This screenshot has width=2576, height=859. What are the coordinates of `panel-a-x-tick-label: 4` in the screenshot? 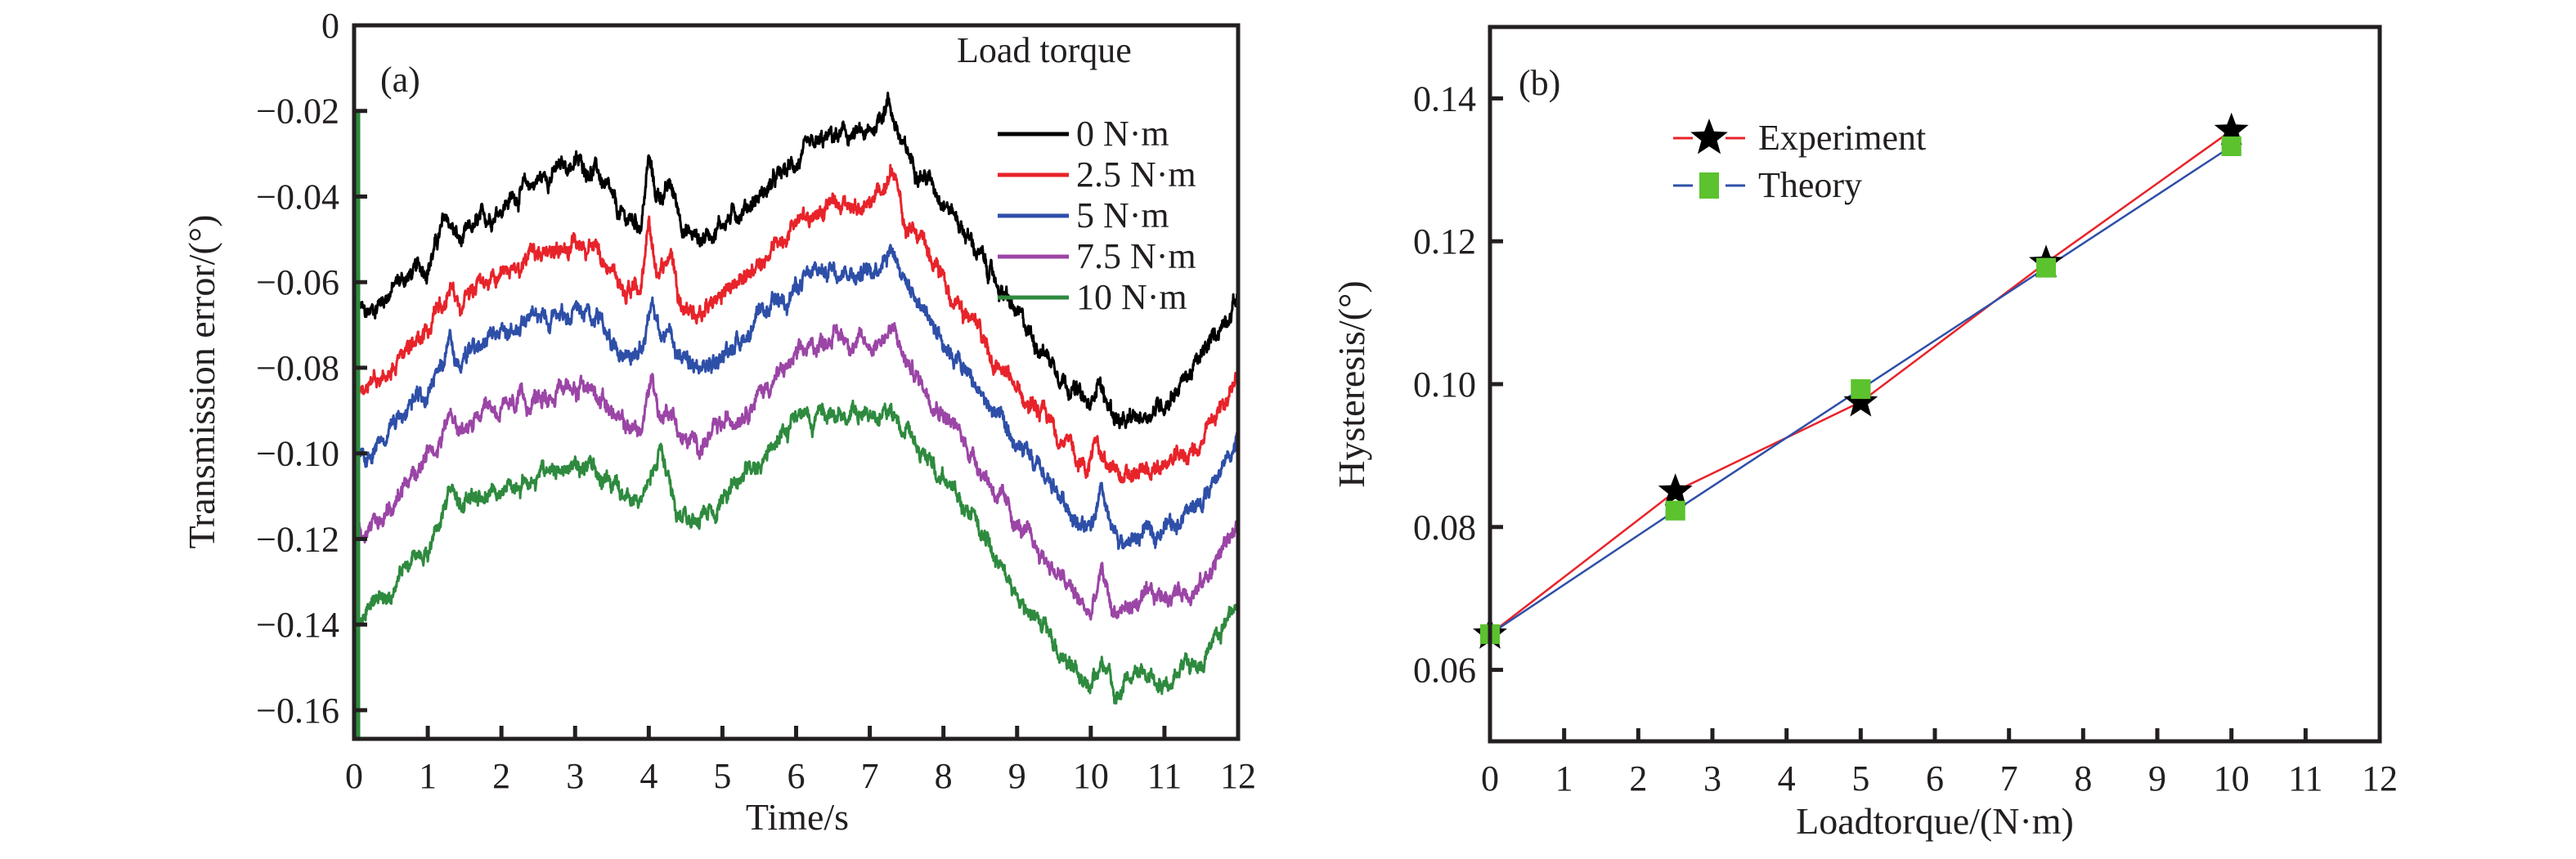 It's located at (649, 776).